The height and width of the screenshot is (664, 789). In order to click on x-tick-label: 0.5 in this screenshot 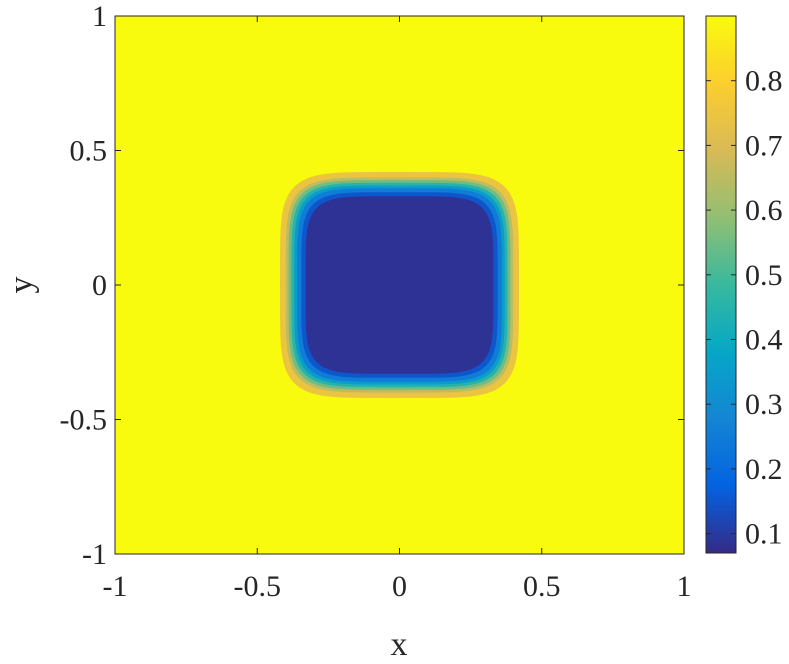, I will do `click(542, 586)`.